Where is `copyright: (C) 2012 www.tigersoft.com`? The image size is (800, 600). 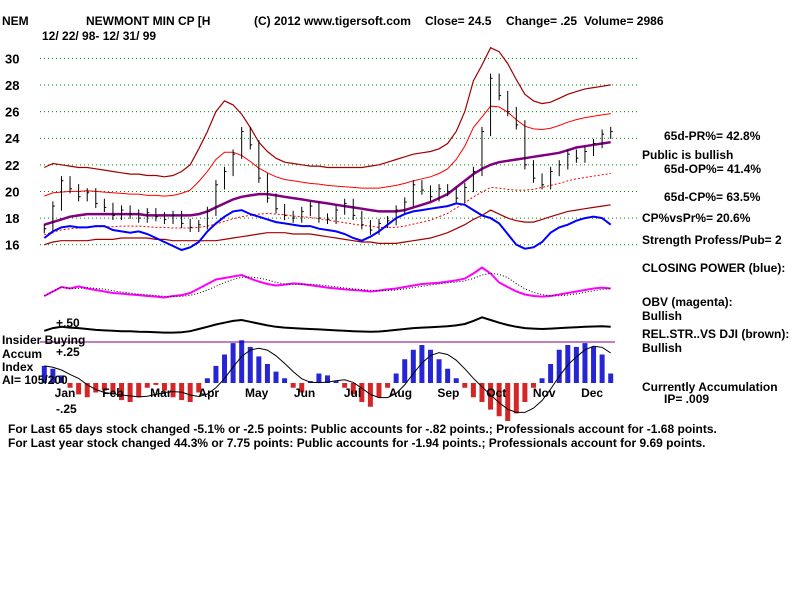
copyright: (C) 2012 www.tigersoft.com is located at coordinates (332, 21).